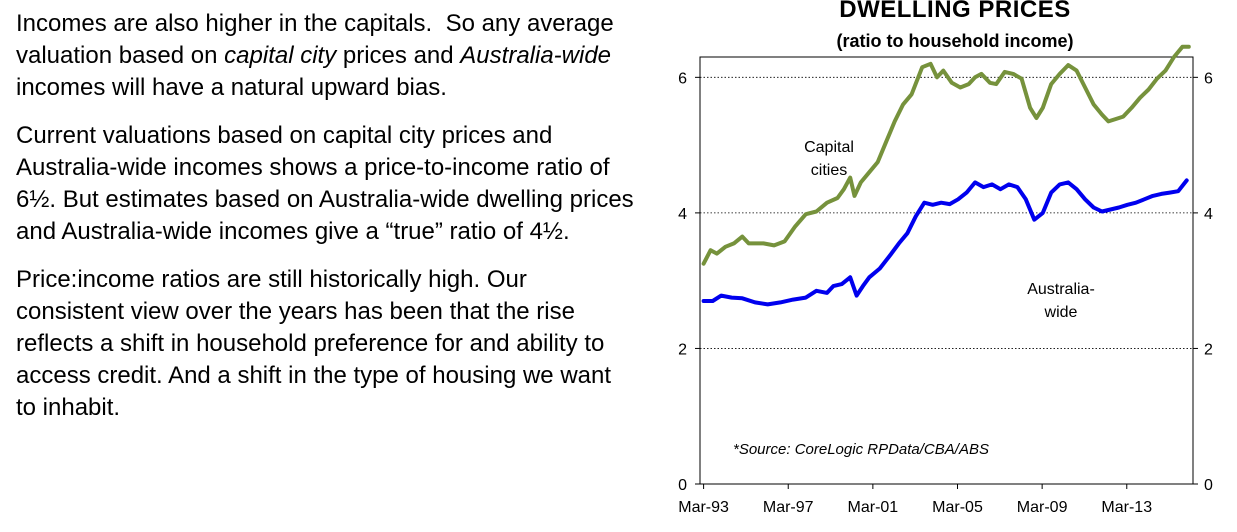 Image resolution: width=1237 pixels, height=532 pixels. What do you see at coordinates (703, 507) in the screenshot?
I see `x-tick-label-Mar-93: Mar-93` at bounding box center [703, 507].